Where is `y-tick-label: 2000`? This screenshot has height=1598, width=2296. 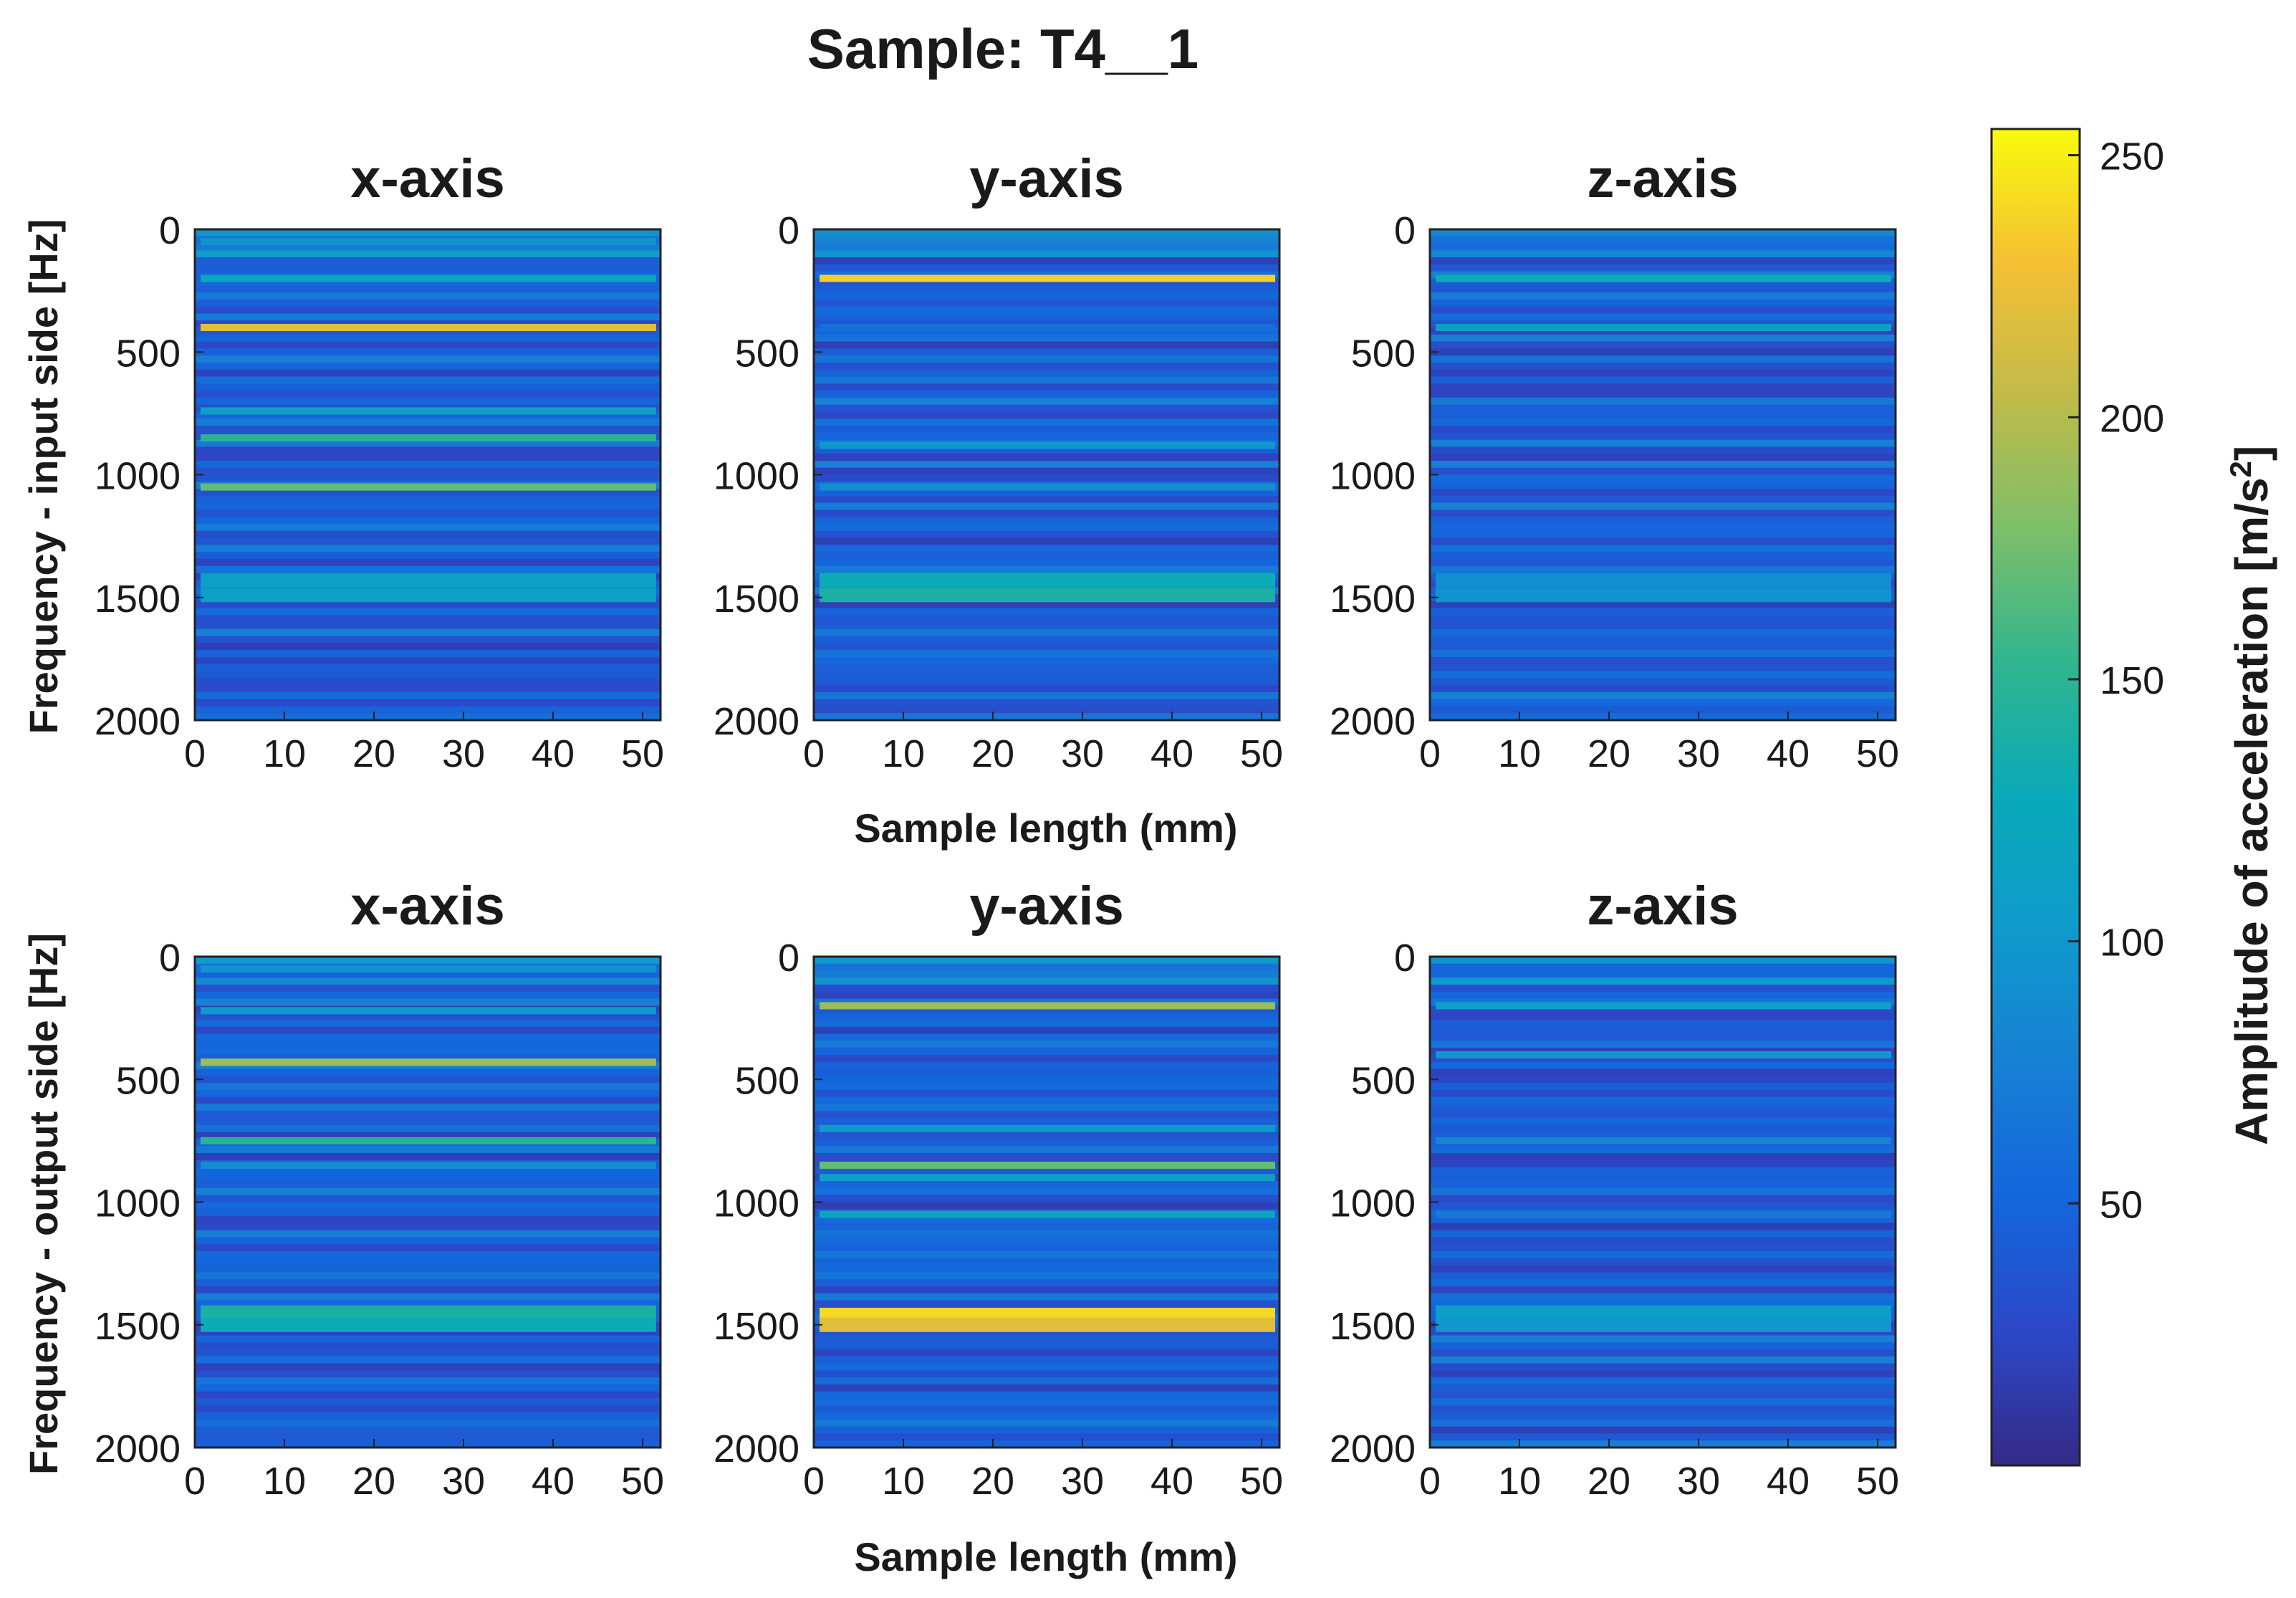 y-tick-label: 2000 is located at coordinates (1373, 721).